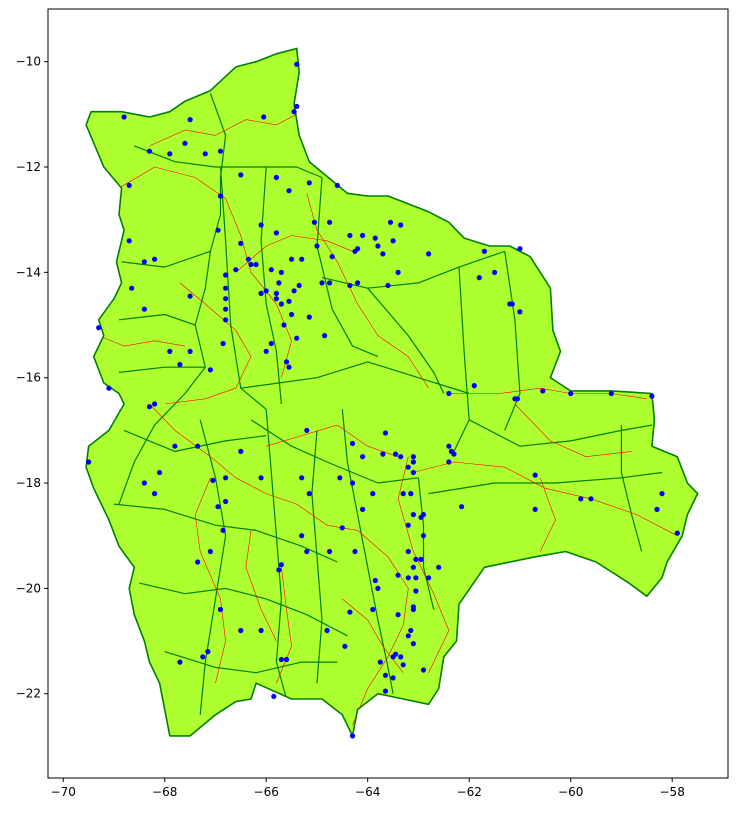 This screenshot has height=813, width=737. Describe the element at coordinates (28, 62) in the screenshot. I see `y-tick-label: −10` at that location.